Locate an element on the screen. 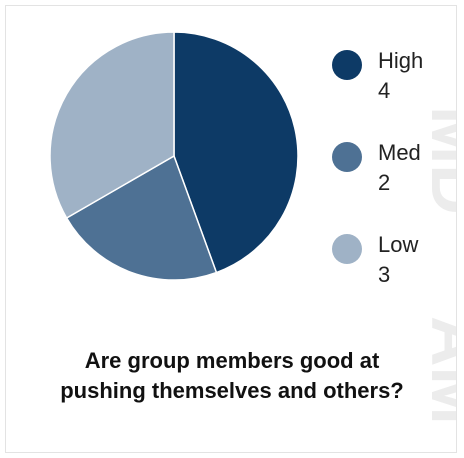 This screenshot has height=458, width=464. pie-slice-low is located at coordinates (112, 125).